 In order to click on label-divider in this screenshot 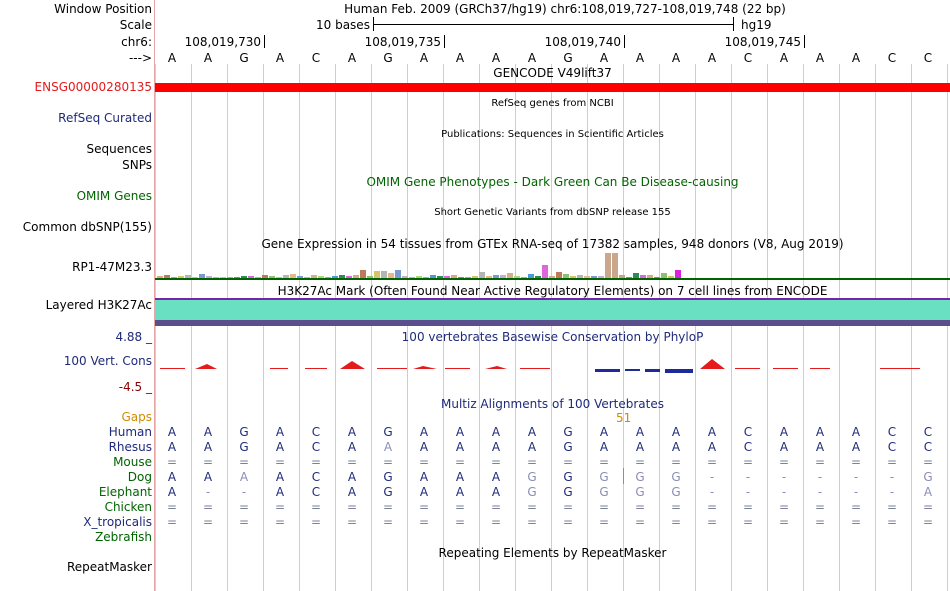, I will do `click(154, 295)`.